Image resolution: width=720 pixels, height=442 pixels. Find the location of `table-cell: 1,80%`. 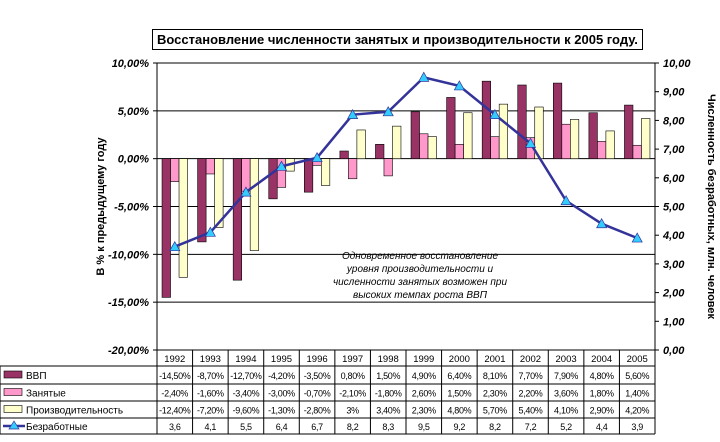

table-cell: 1,80% is located at coordinates (602, 394).